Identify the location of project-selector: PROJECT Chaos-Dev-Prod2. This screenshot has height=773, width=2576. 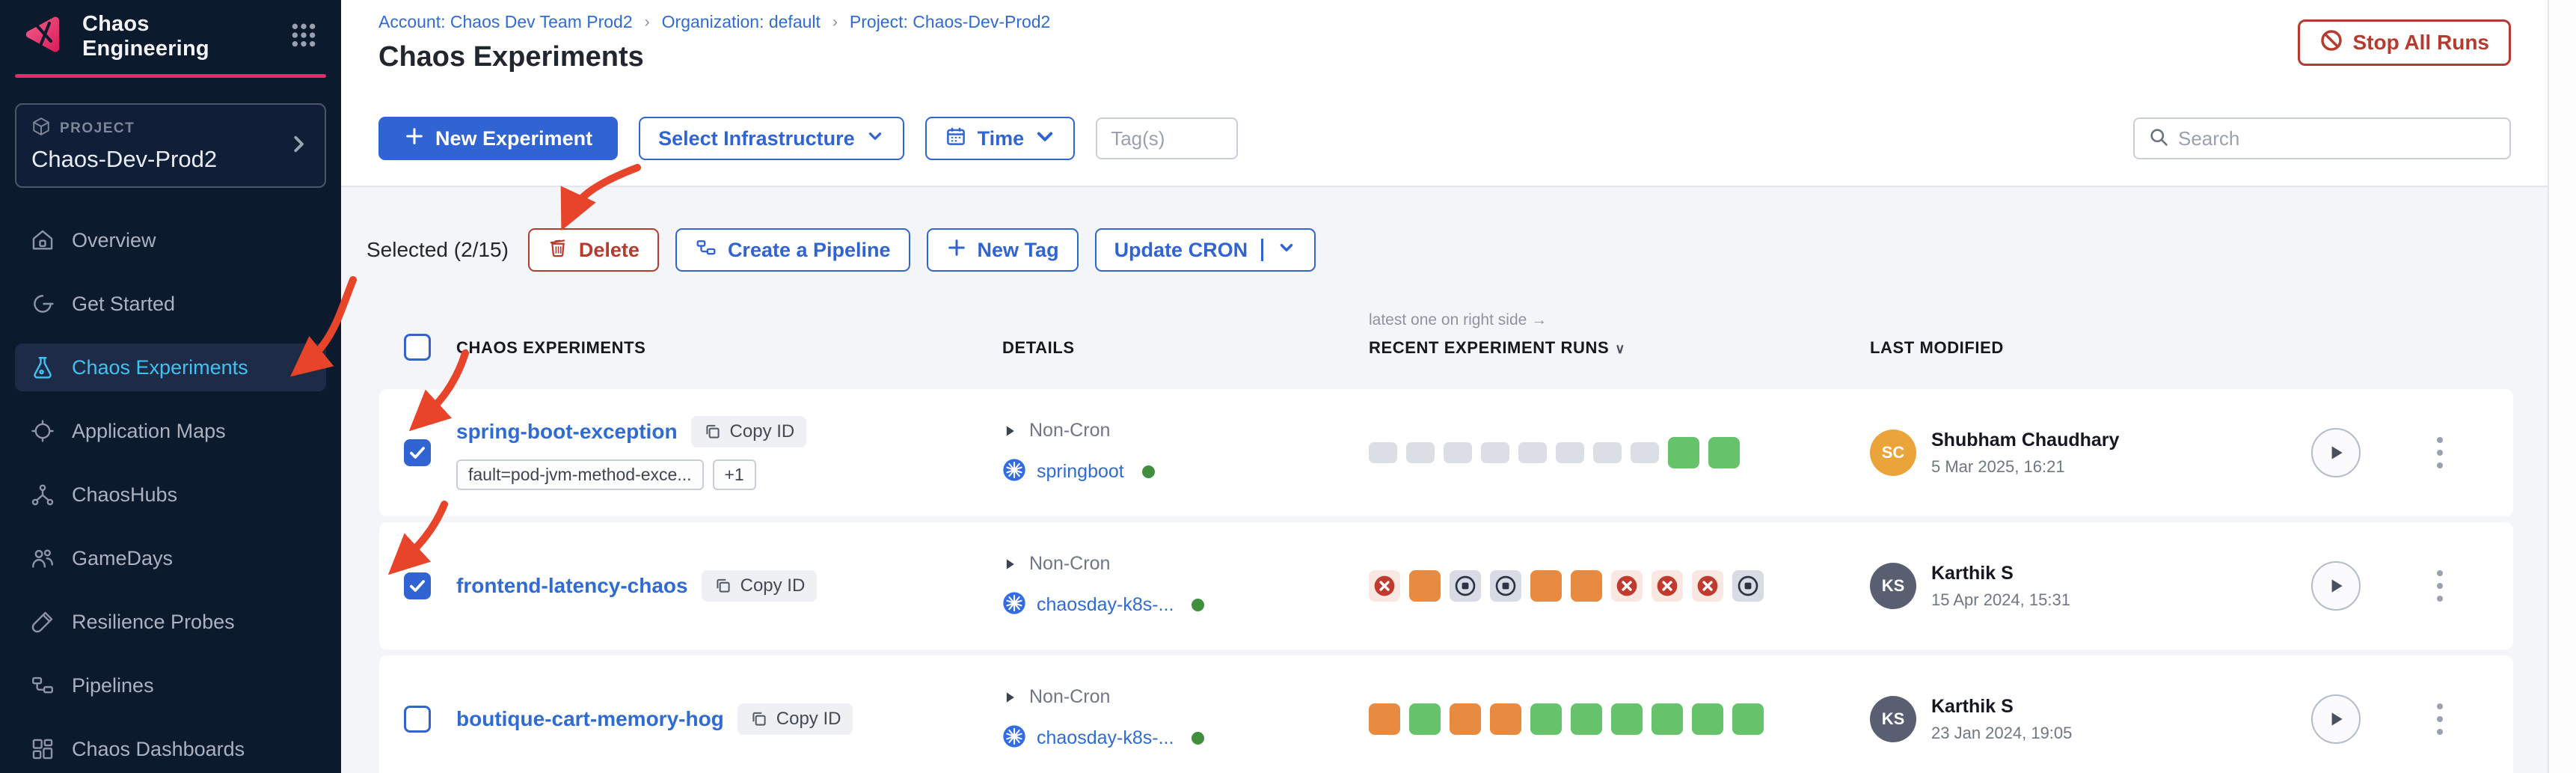
(170, 145).